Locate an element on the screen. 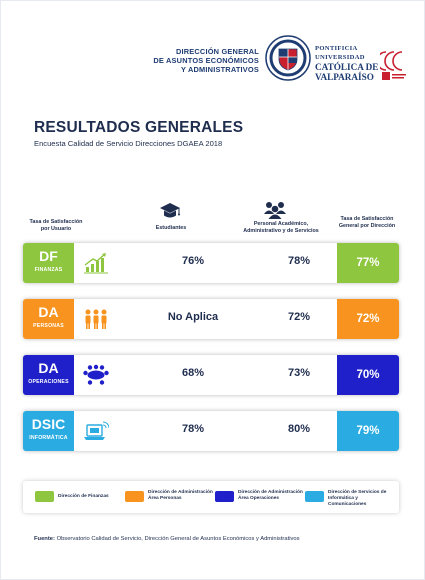 The height and width of the screenshot is (580, 425). direction-area: OPERACIONES is located at coordinates (48, 382).